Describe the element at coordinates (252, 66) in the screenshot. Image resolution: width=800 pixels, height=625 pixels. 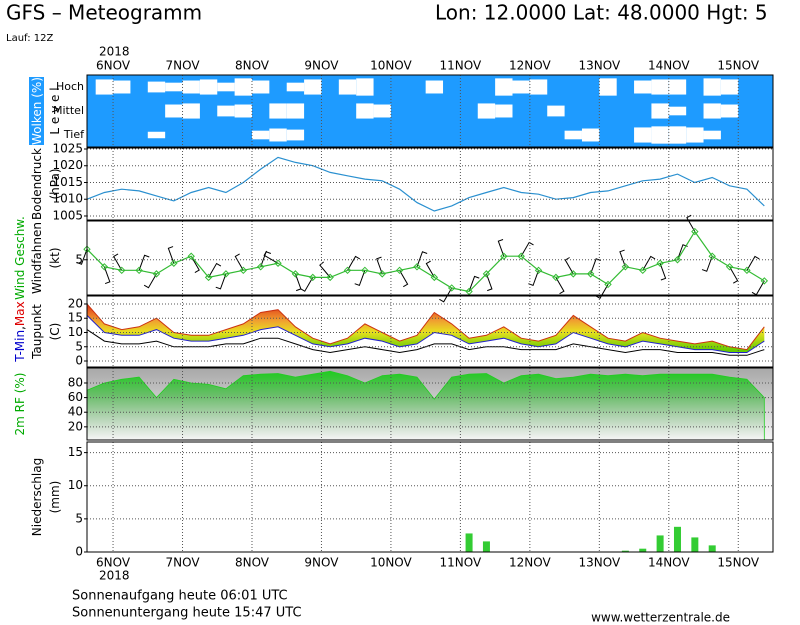
I see `date-label-top: 8NOV` at that location.